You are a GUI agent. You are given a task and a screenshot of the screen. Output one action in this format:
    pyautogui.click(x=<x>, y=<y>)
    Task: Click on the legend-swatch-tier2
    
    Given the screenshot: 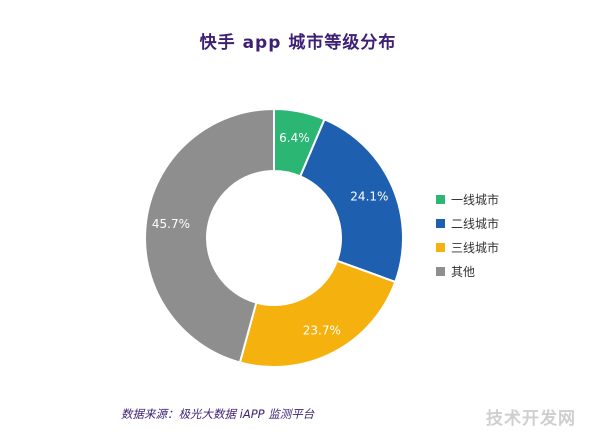 What is the action you would take?
    pyautogui.click(x=440, y=223)
    